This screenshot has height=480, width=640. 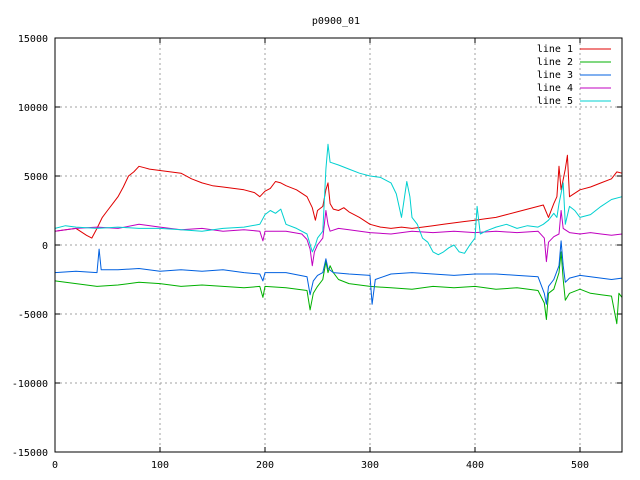 I want to click on chart-title: p0900_01, so click(x=336, y=21).